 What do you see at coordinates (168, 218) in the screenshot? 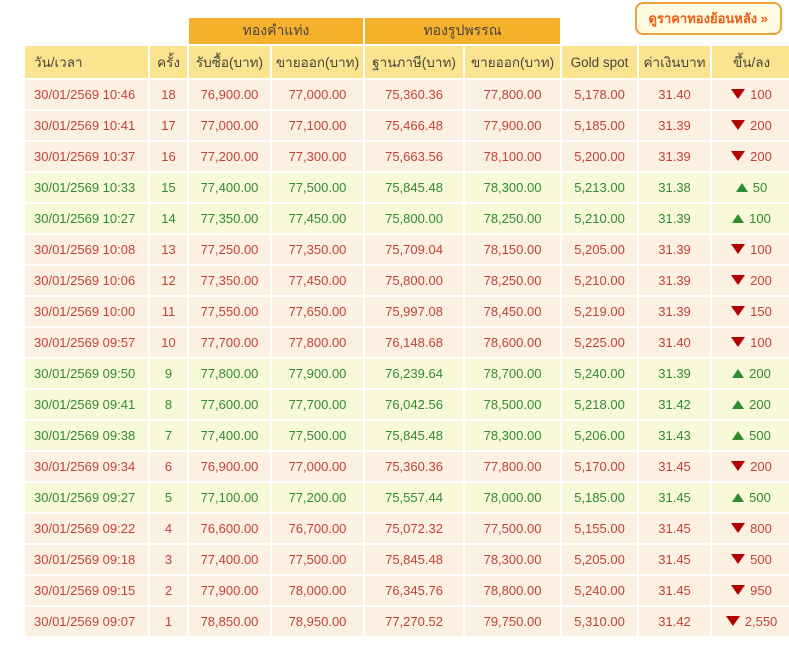
I see `cell-round: 14` at bounding box center [168, 218].